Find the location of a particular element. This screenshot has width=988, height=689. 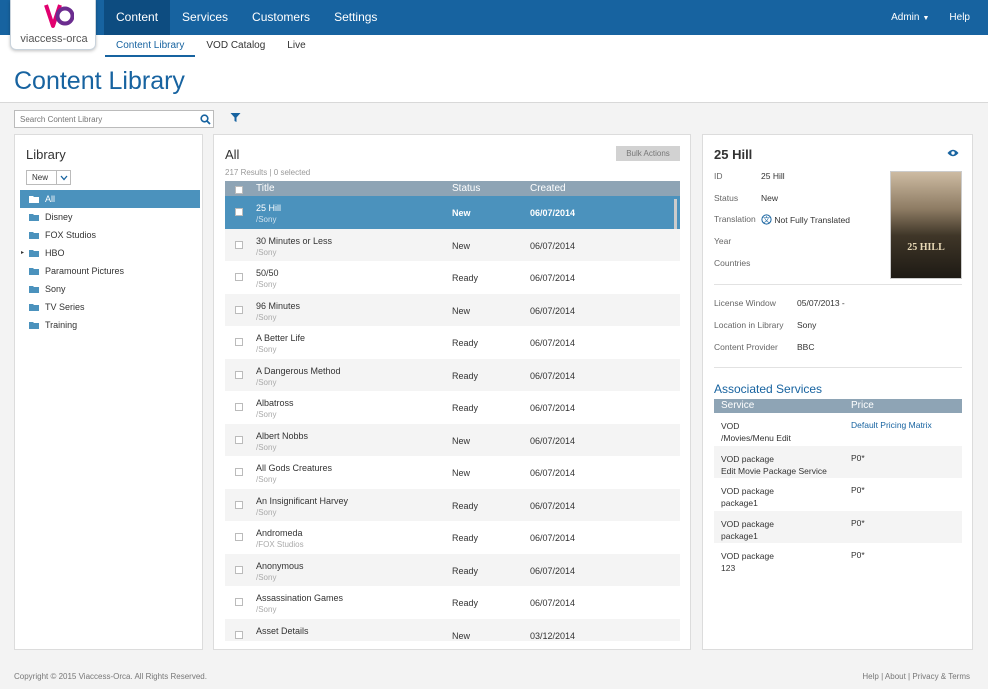

expand-icon: ▸ is located at coordinates (23, 253).